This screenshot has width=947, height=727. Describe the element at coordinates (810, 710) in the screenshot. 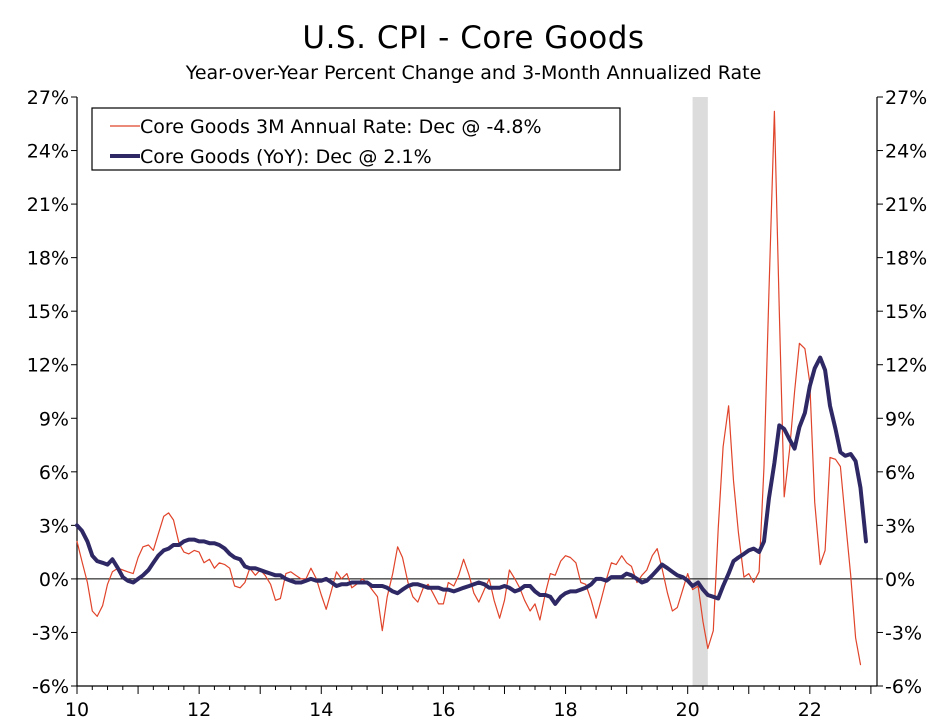

I see `x-tick-label: 22` at that location.